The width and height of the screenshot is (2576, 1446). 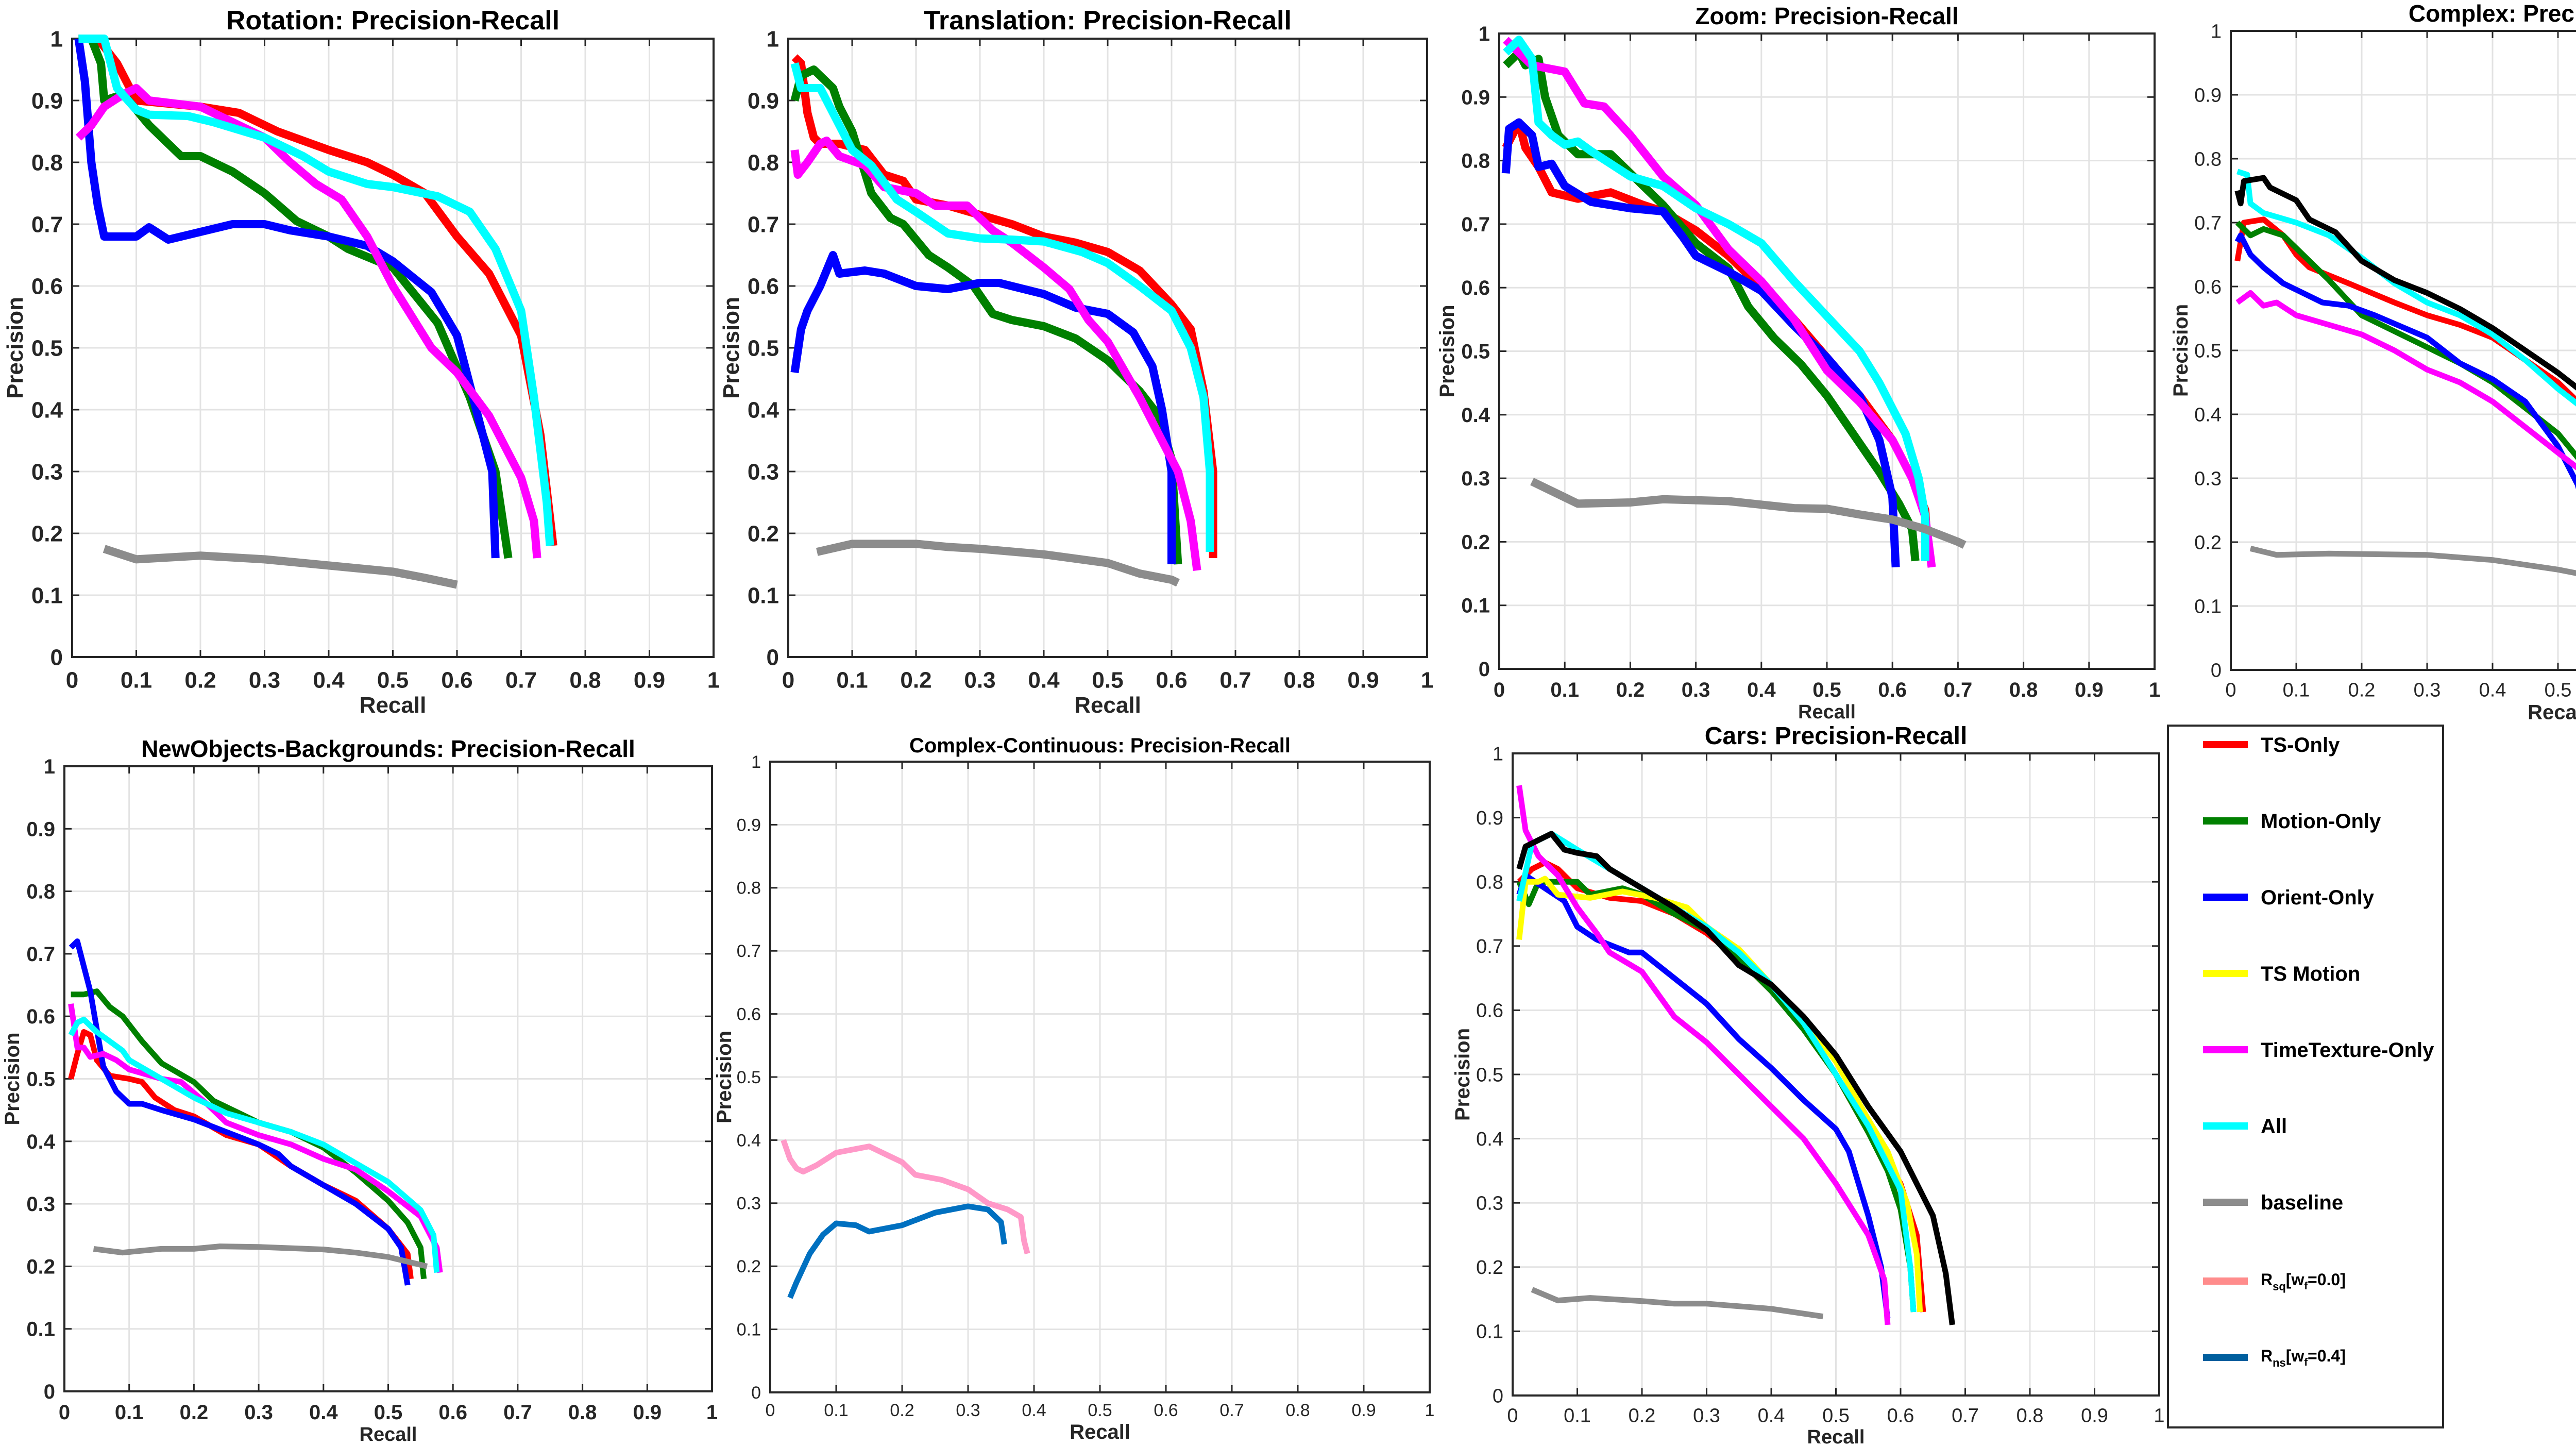 I want to click on legend-label: Orient-Only, so click(x=2318, y=897).